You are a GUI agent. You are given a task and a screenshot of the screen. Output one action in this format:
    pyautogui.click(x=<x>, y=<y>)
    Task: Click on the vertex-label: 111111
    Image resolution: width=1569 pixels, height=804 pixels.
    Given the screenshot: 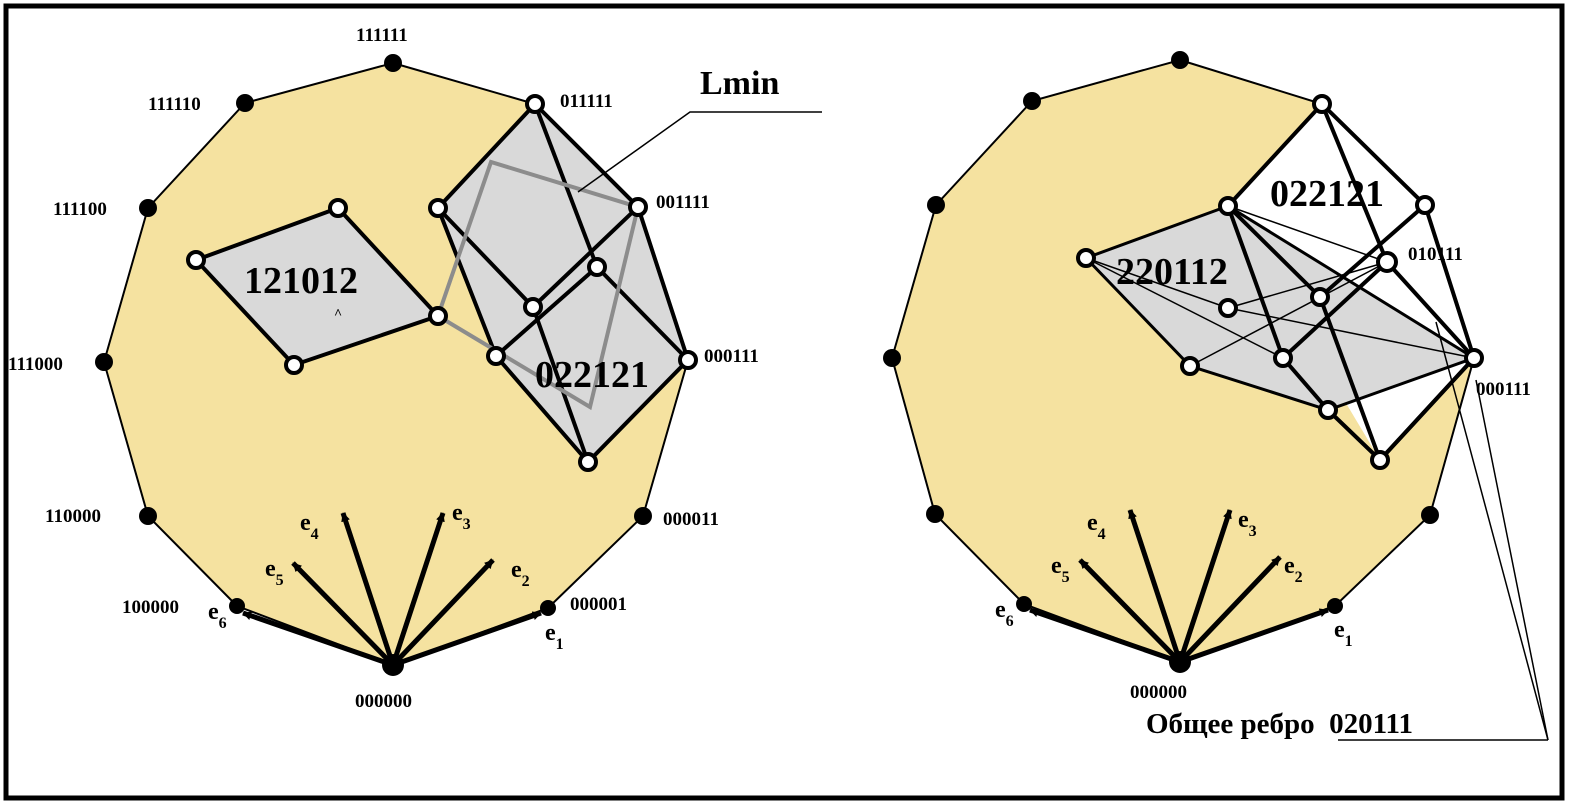 What is the action you would take?
    pyautogui.click(x=382, y=35)
    